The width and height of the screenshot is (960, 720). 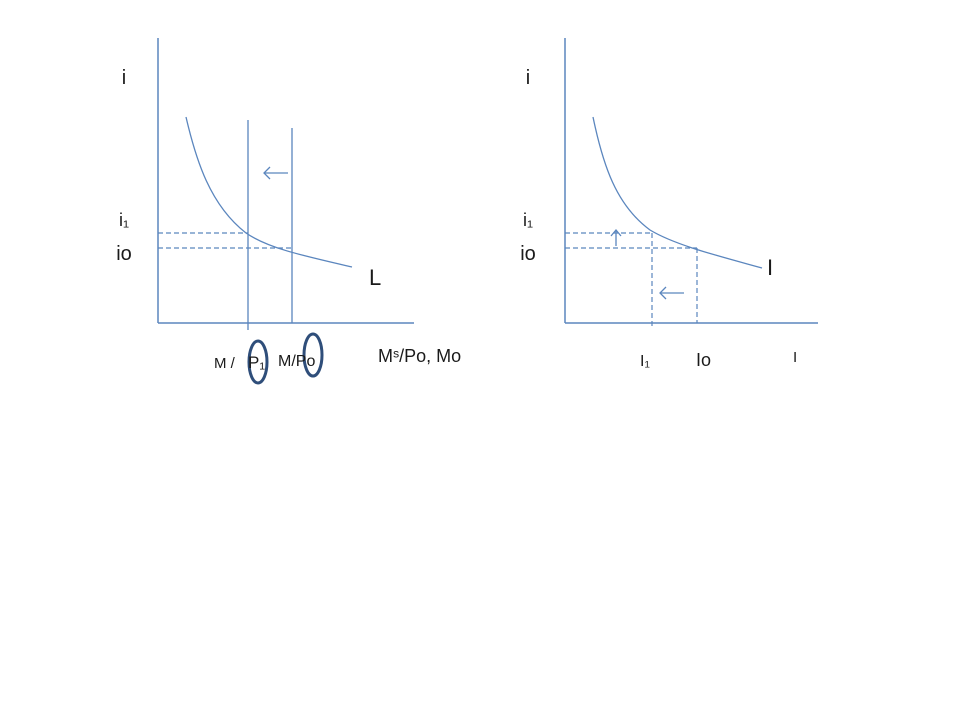 I want to click on left-curve-label: L, so click(x=375, y=277).